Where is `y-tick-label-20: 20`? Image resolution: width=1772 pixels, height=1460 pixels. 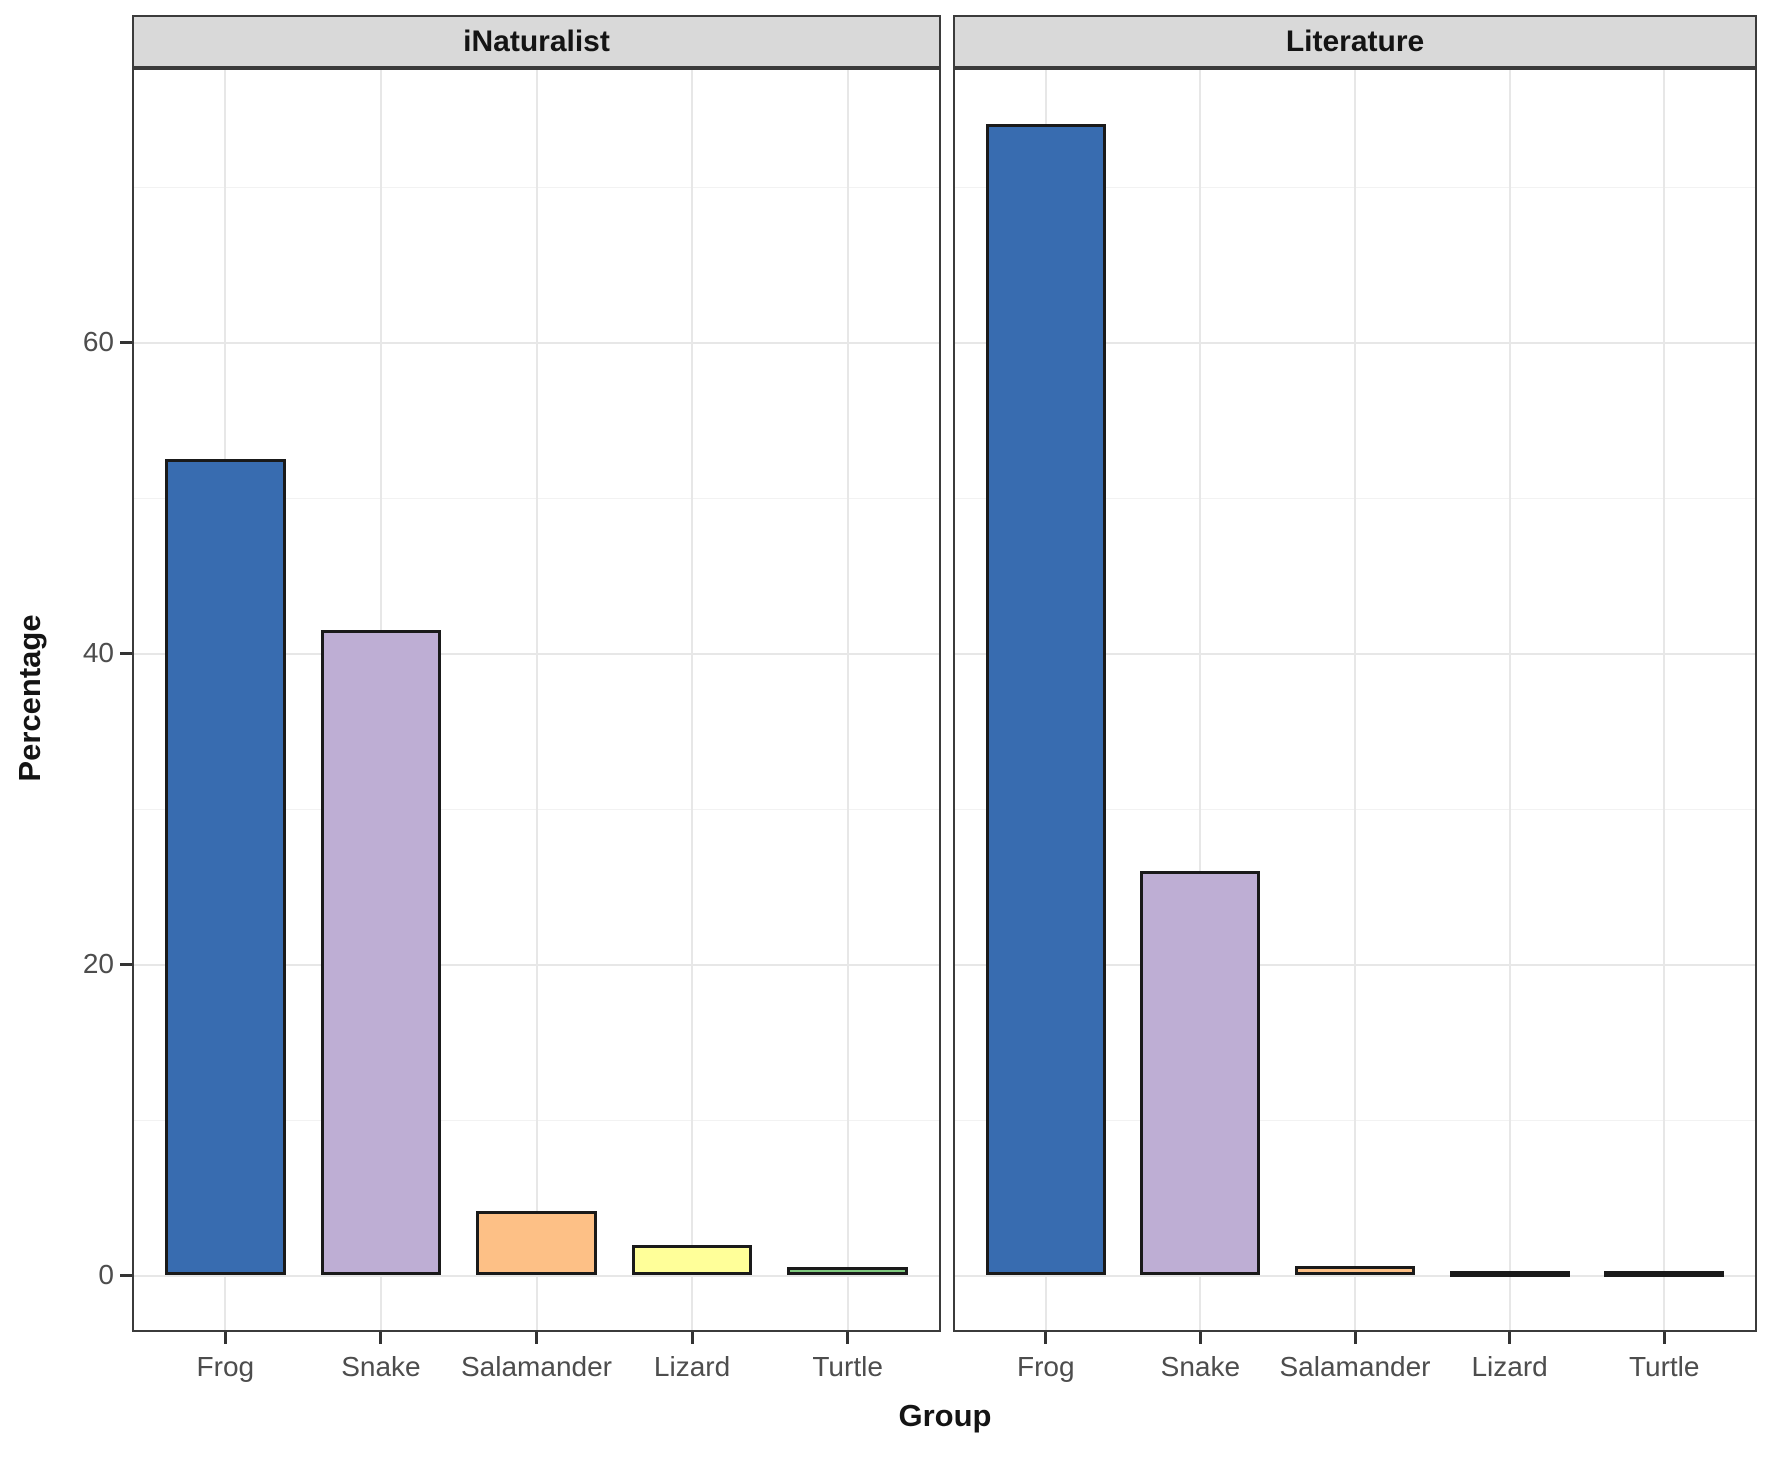 y-tick-label-20: 20 is located at coordinates (98, 963).